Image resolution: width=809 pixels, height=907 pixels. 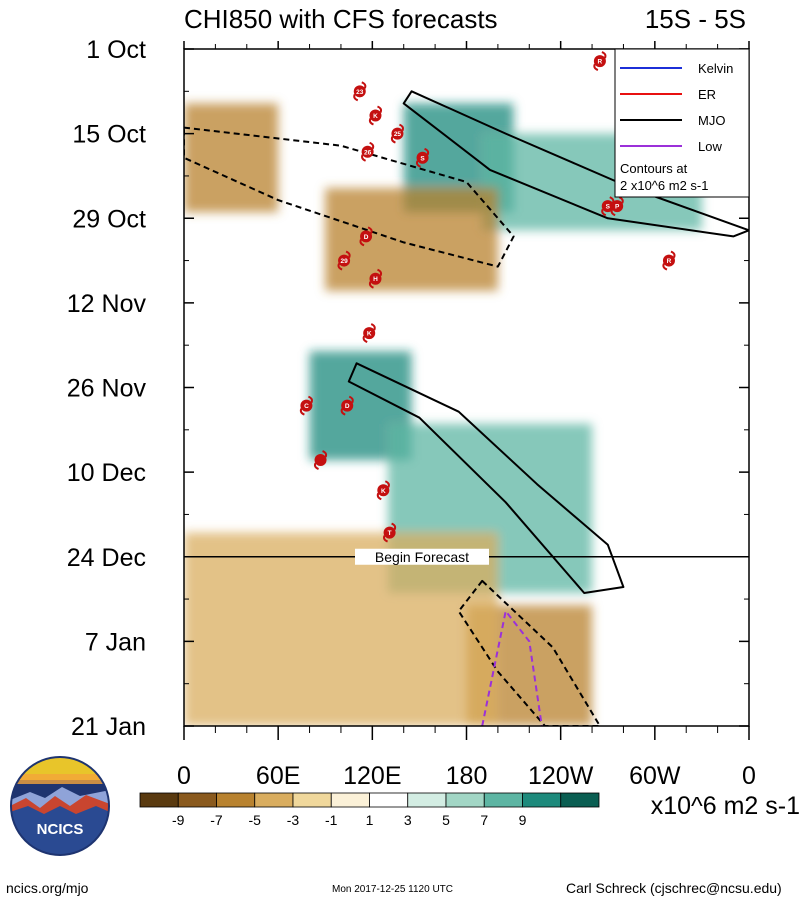 What do you see at coordinates (109, 135) in the screenshot?
I see `y-tick-label: 15 Oct` at bounding box center [109, 135].